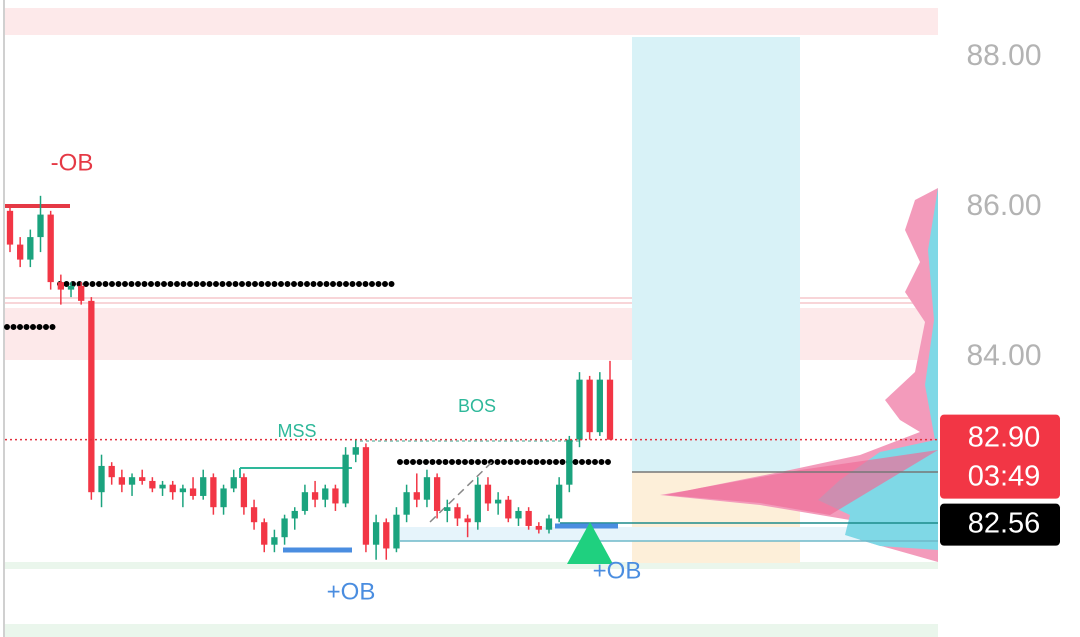 Image resolution: width=1080 pixels, height=637 pixels. Describe the element at coordinates (1004, 437) in the screenshot. I see `last-price-label: 82.90` at that location.